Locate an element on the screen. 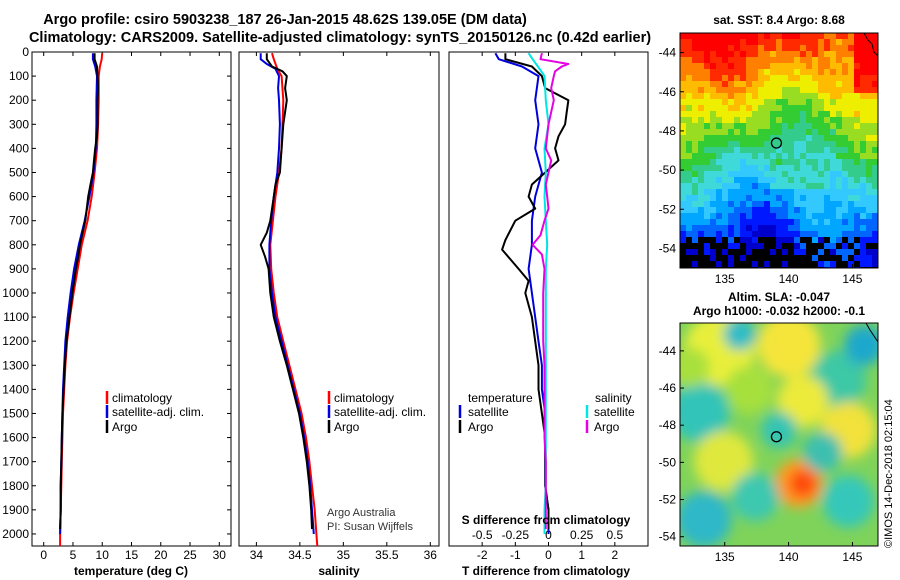 This screenshot has width=900, height=580. lon-tick-label: 135 is located at coordinates (725, 279).